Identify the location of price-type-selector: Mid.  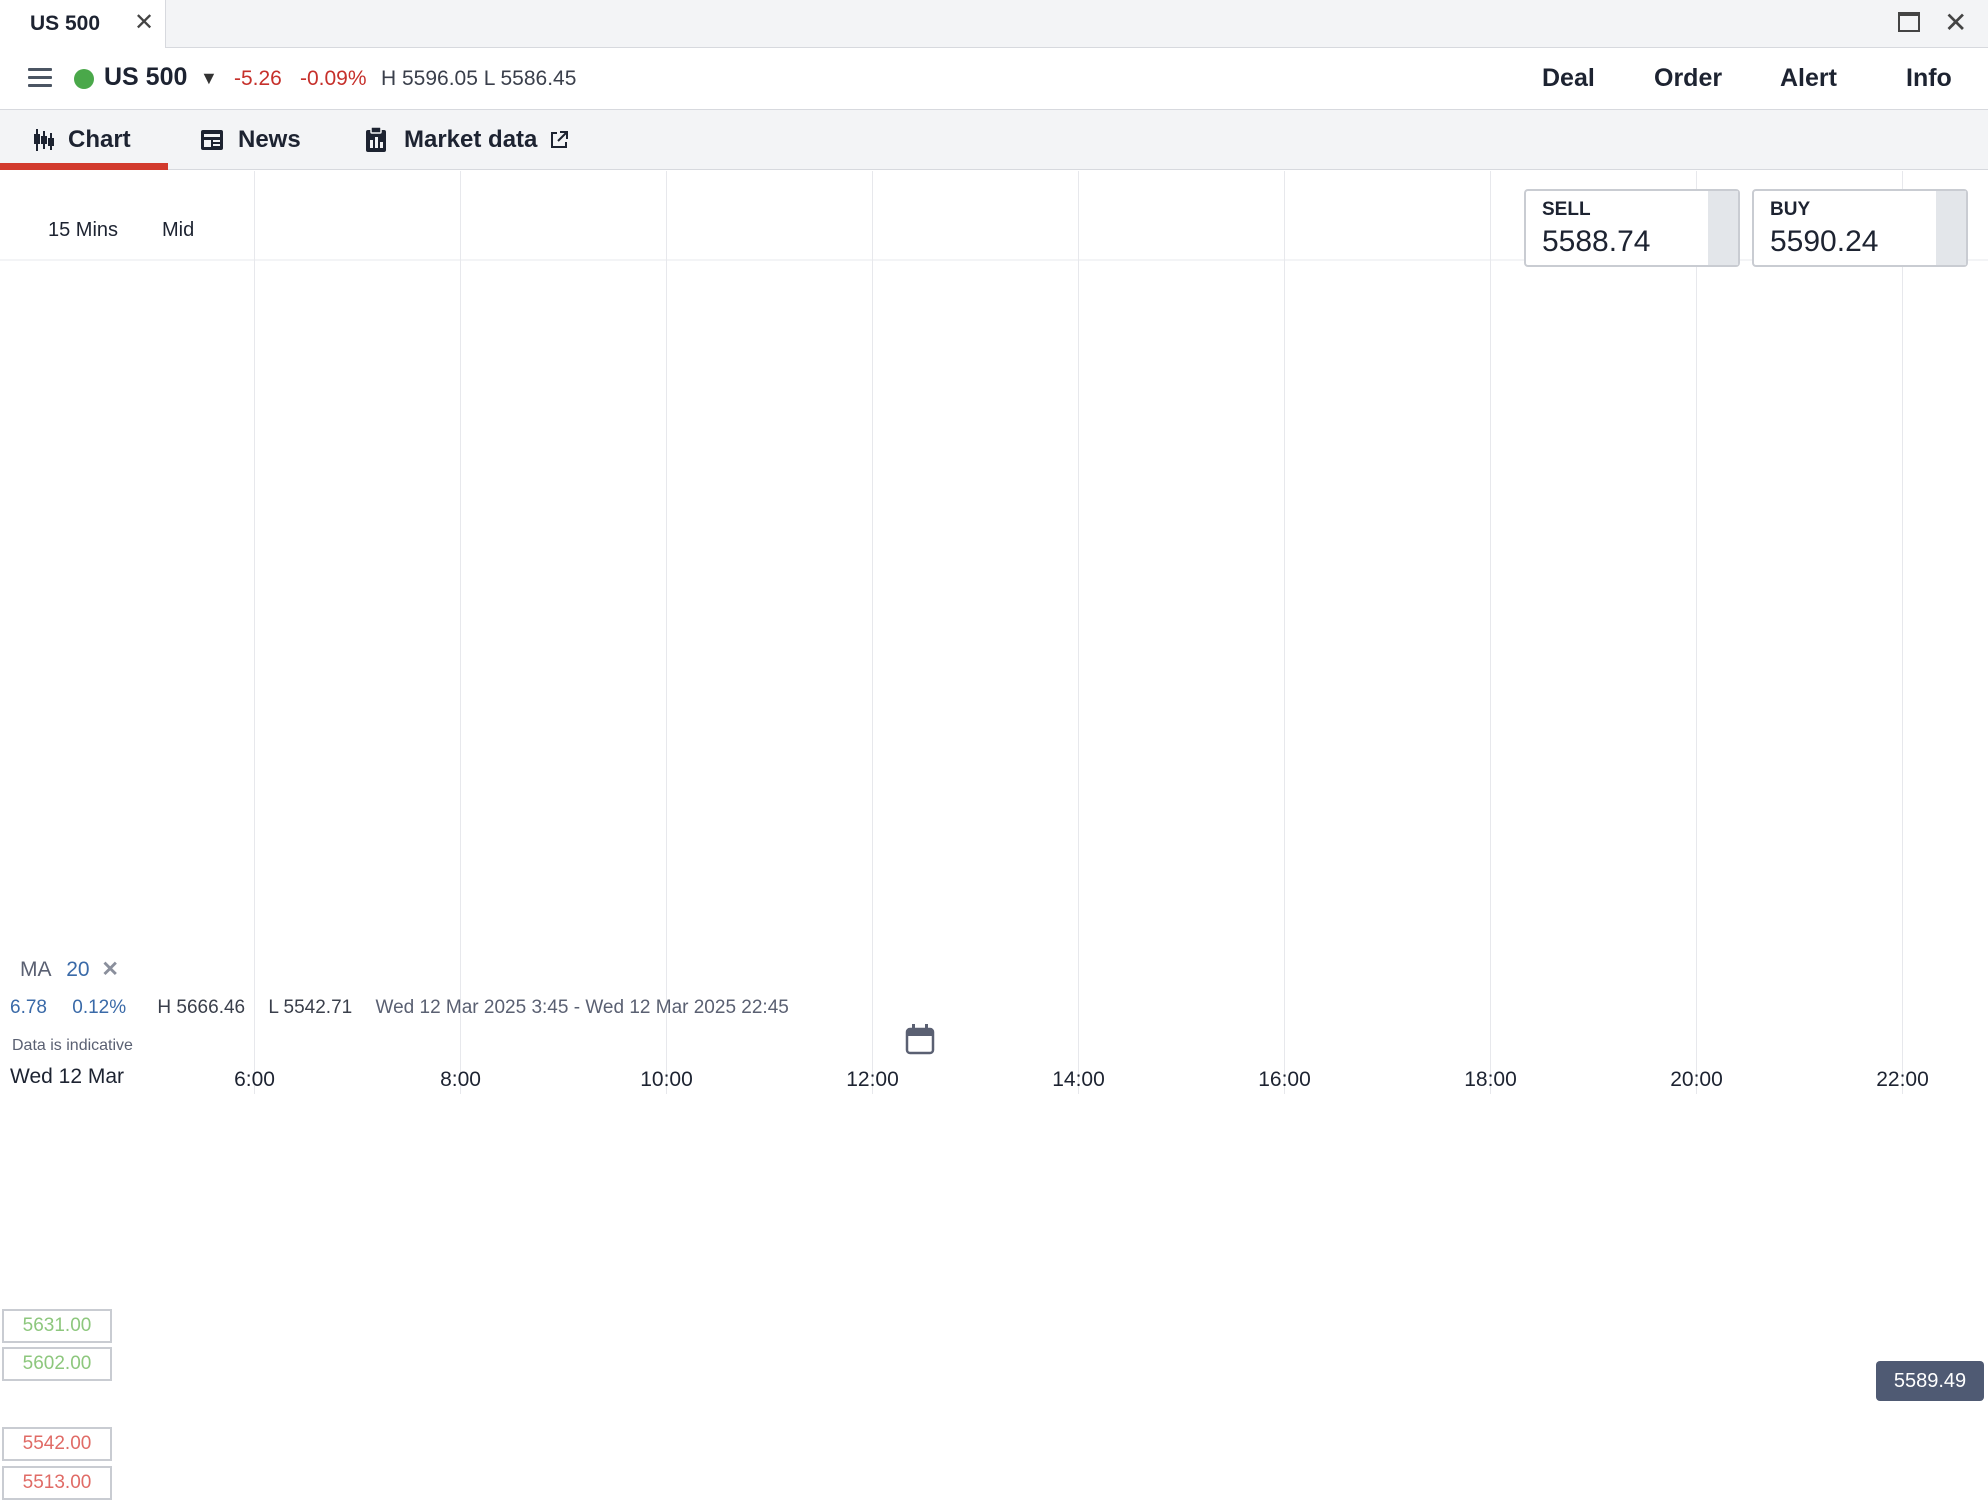
(178, 230).